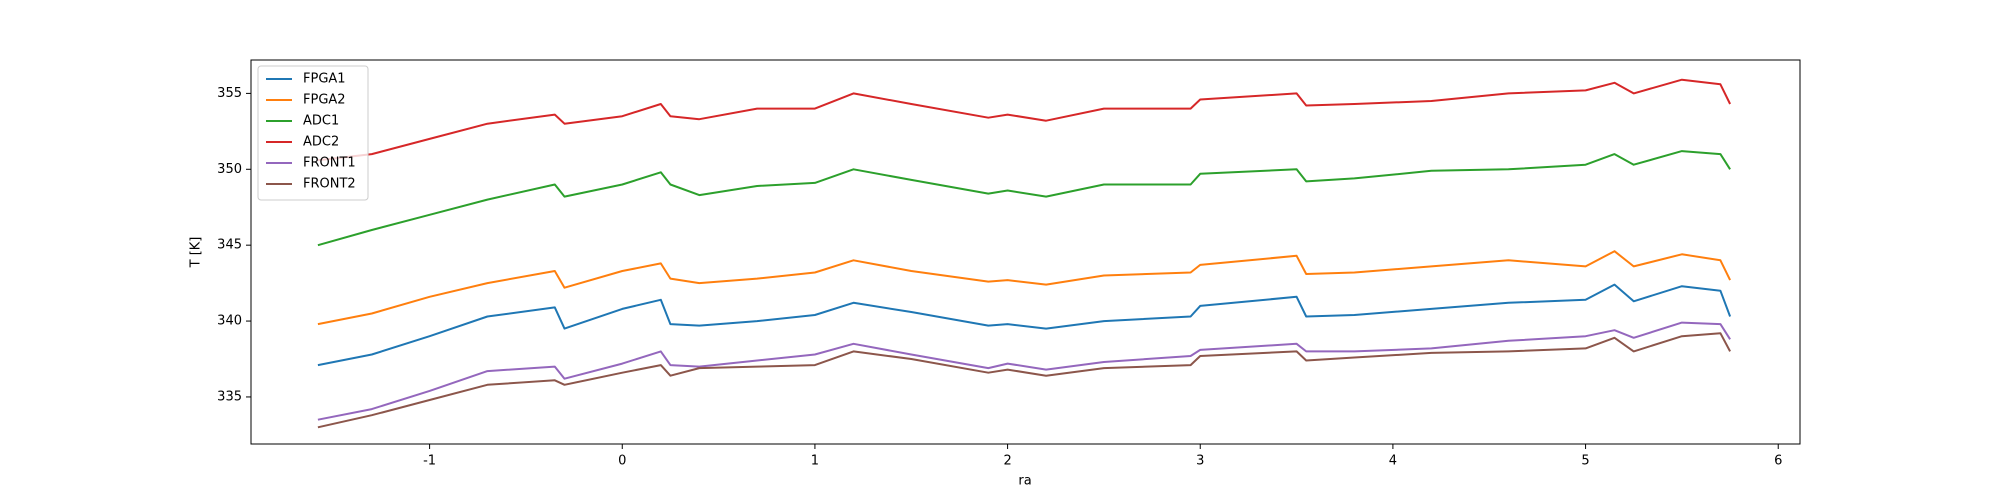 Image resolution: width=2000 pixels, height=500 pixels. I want to click on x-tick-label: -1, so click(429, 461).